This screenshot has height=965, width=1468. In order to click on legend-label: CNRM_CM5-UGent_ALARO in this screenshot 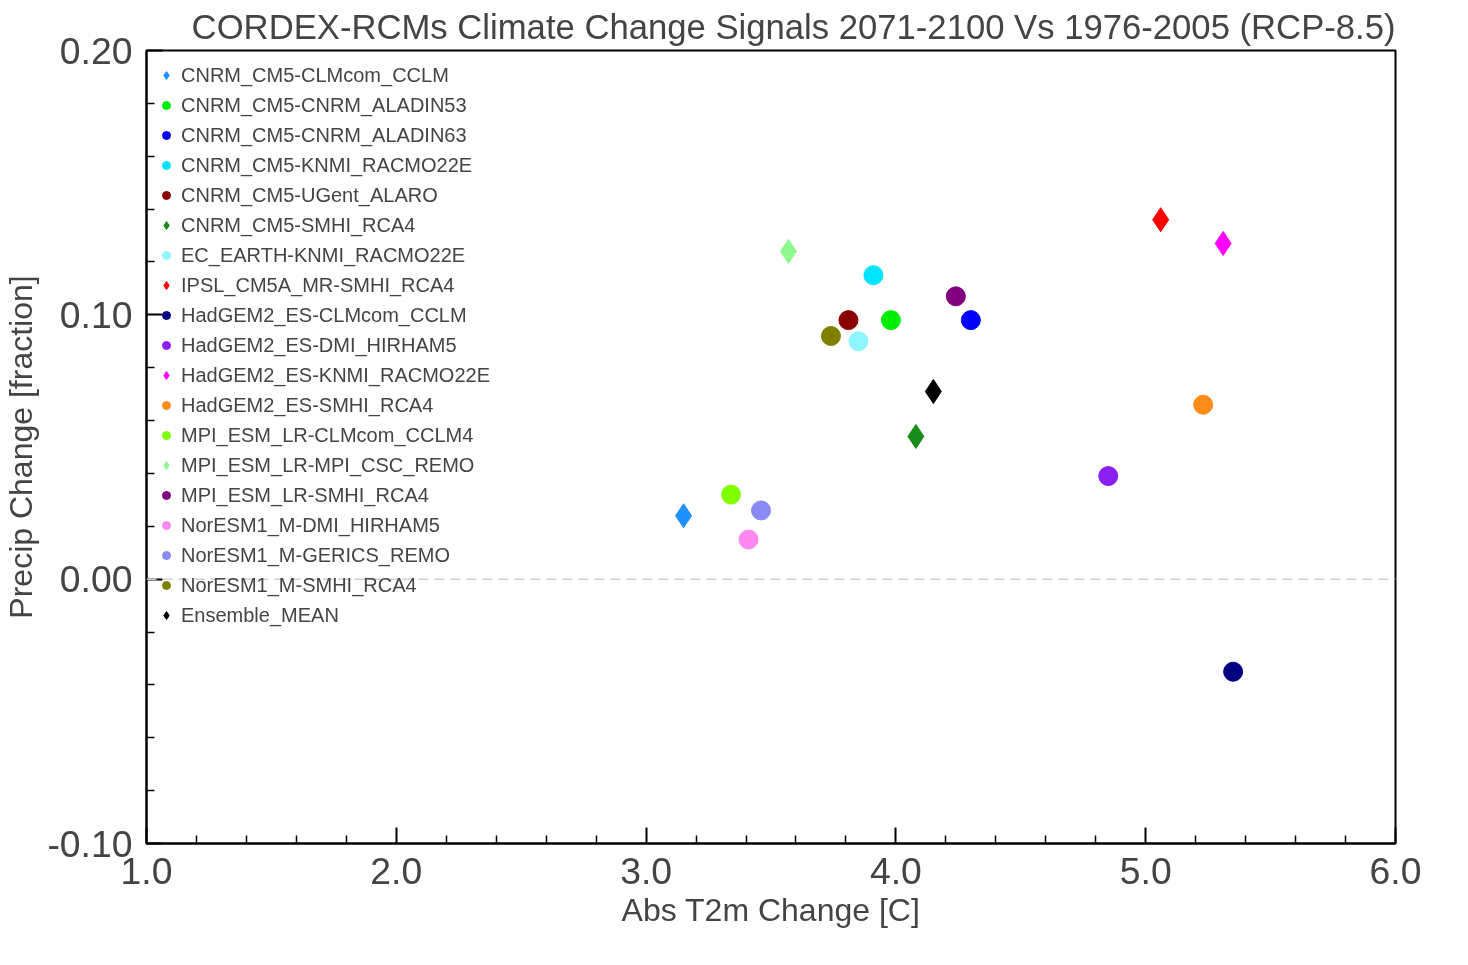, I will do `click(309, 195)`.